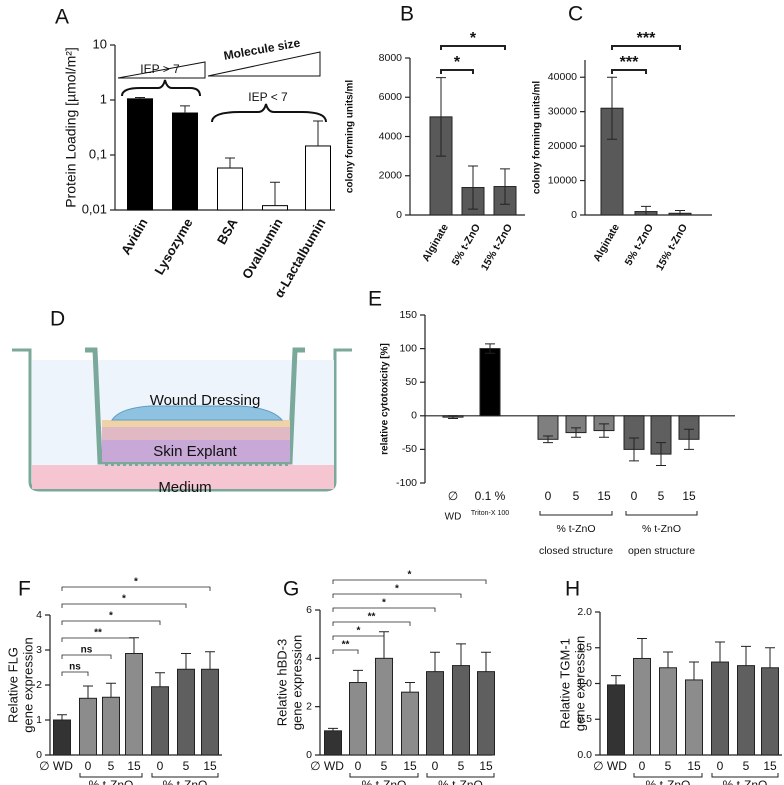 This screenshot has width=784, height=785. I want to click on skin-dermis, so click(196, 451).